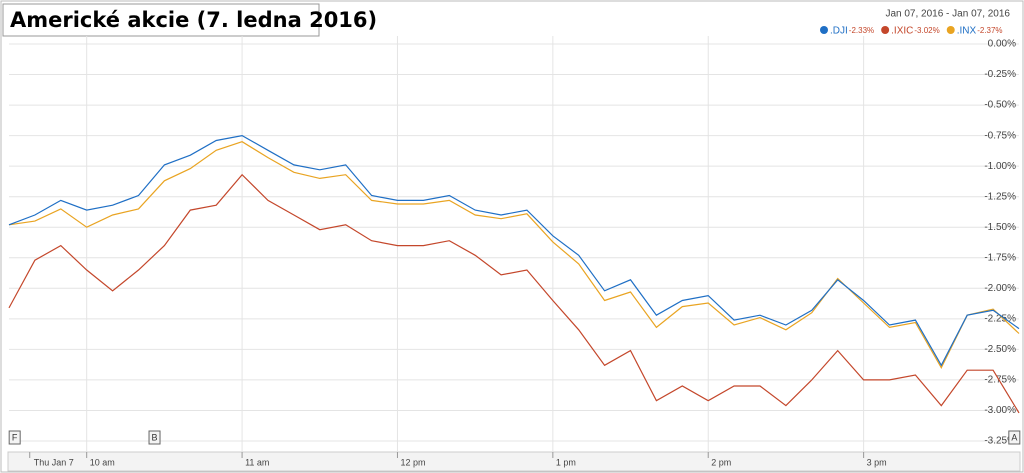 This screenshot has width=1024, height=473. I want to click on y-tick-label: -1.25%, so click(1000, 196).